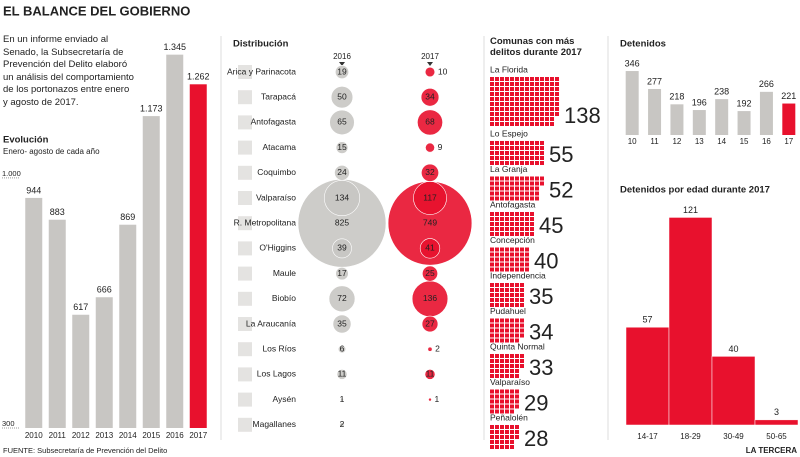 The height and width of the screenshot is (457, 800). What do you see at coordinates (654, 81) in the screenshot?
I see `value-label: 277` at bounding box center [654, 81].